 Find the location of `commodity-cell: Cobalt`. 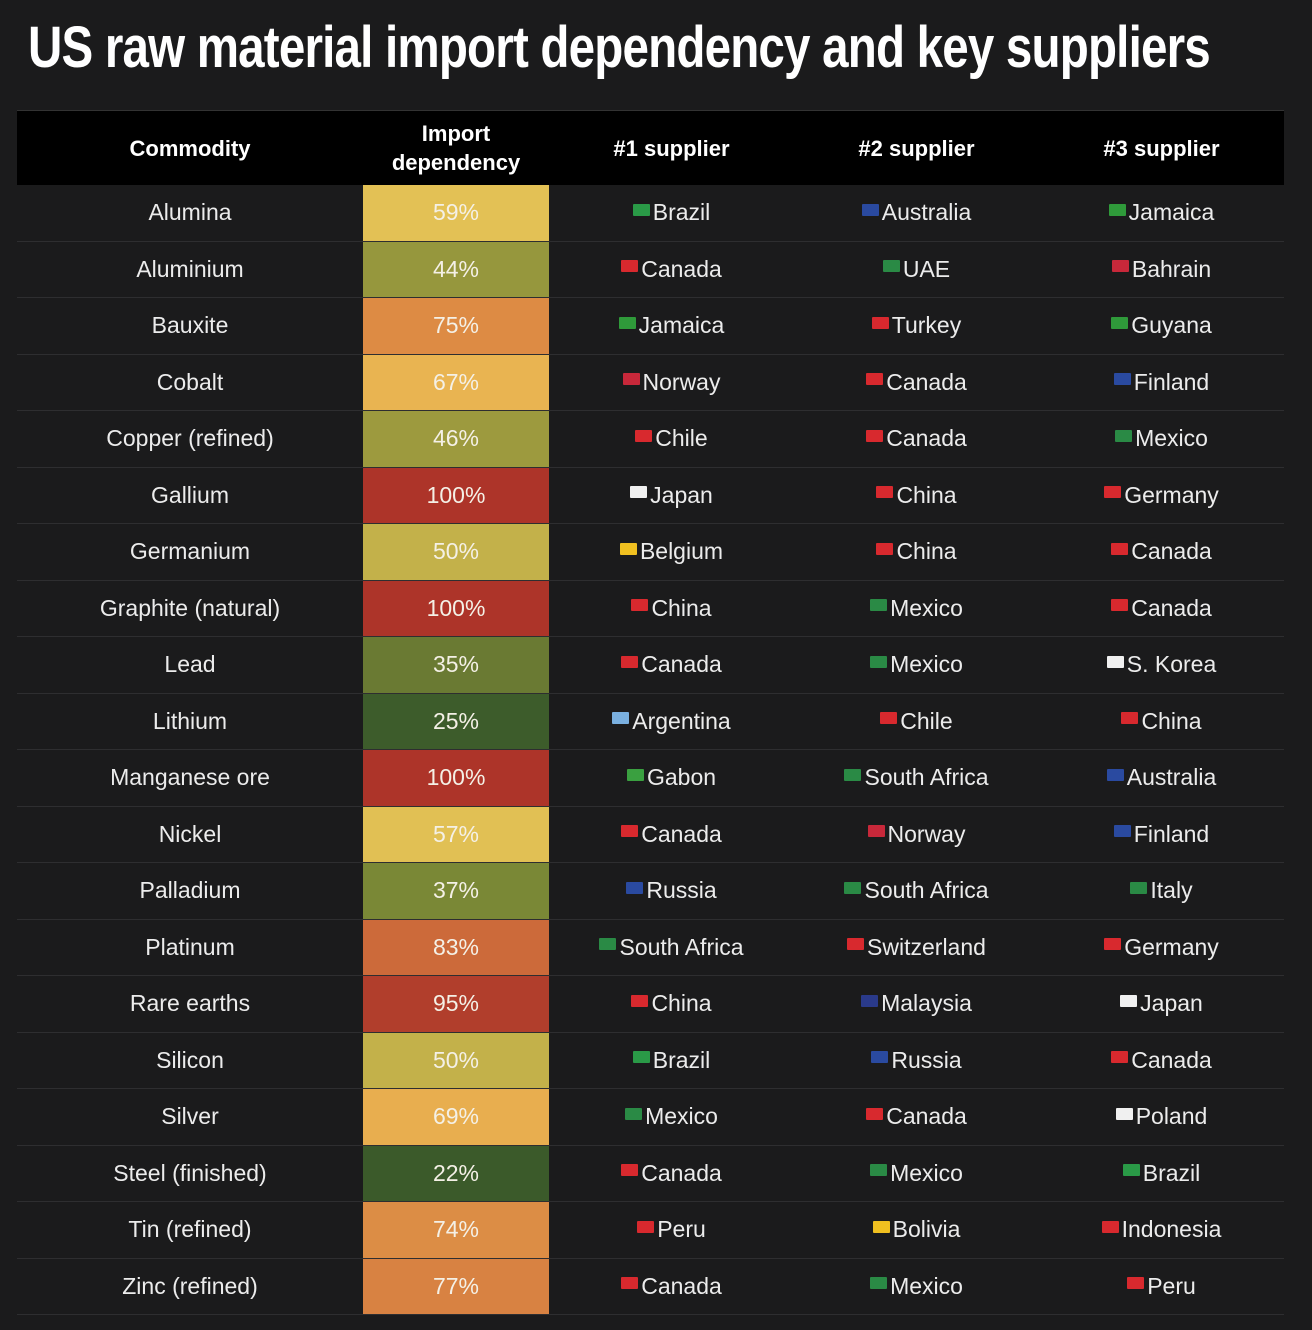

commodity-cell: Cobalt is located at coordinates (190, 381).